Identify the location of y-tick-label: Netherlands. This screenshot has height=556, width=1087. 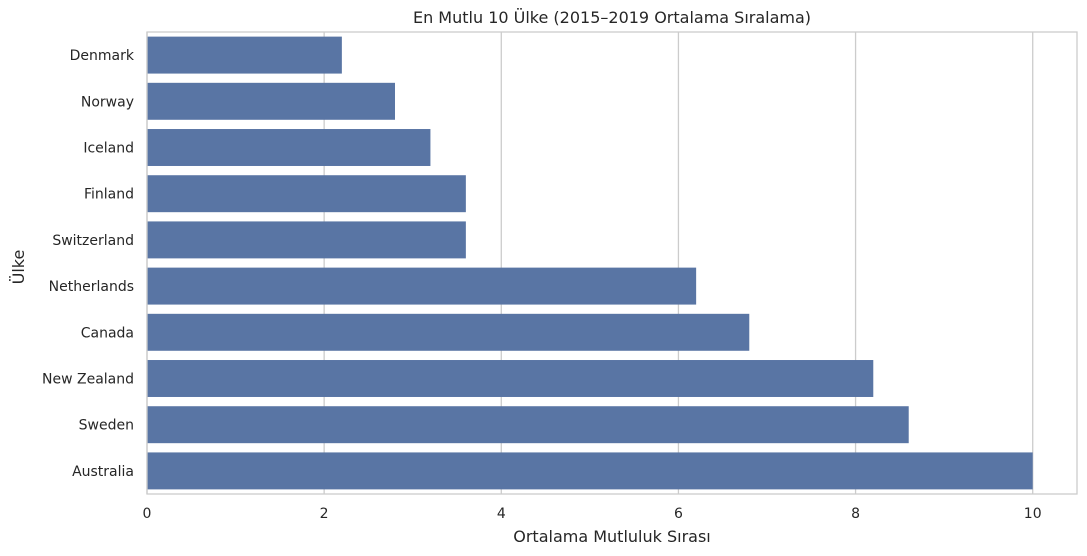
(91, 287).